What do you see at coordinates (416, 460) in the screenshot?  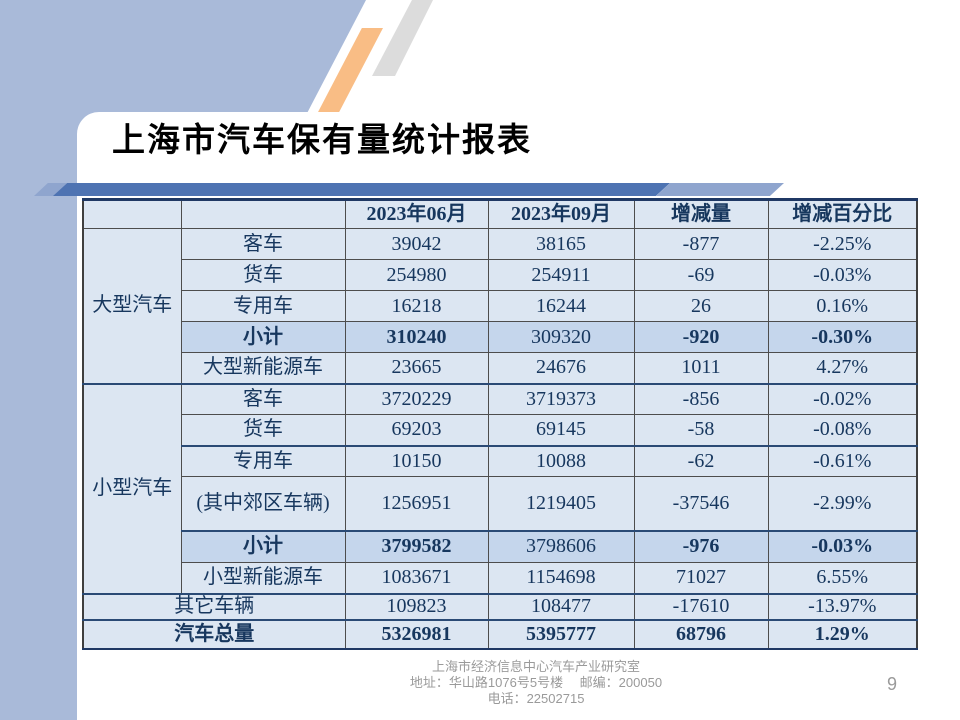 I see `cell-value: 10150` at bounding box center [416, 460].